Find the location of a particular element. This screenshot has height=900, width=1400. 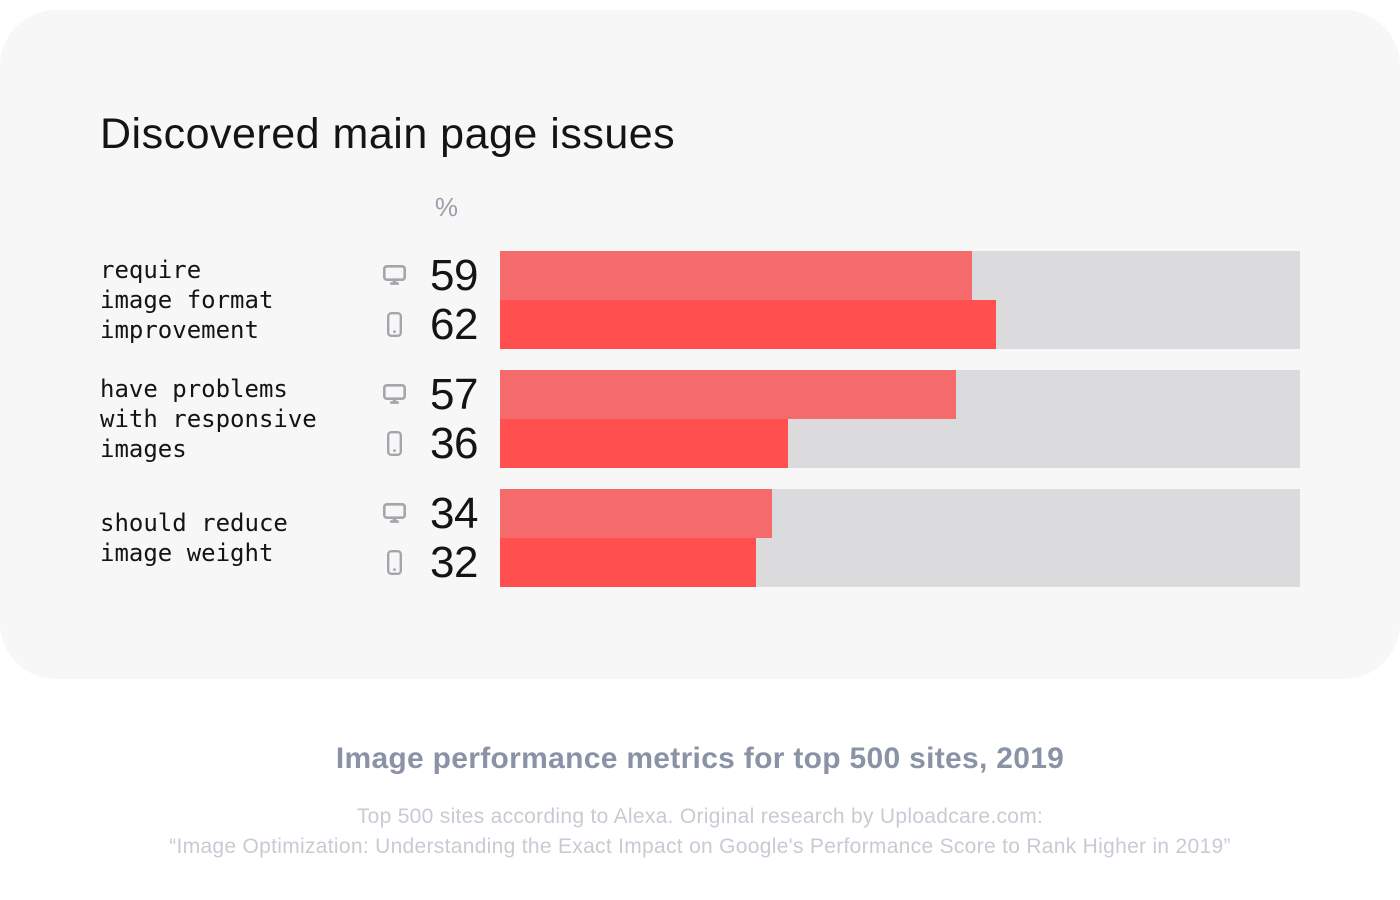

value-label: 59 is located at coordinates (454, 275).